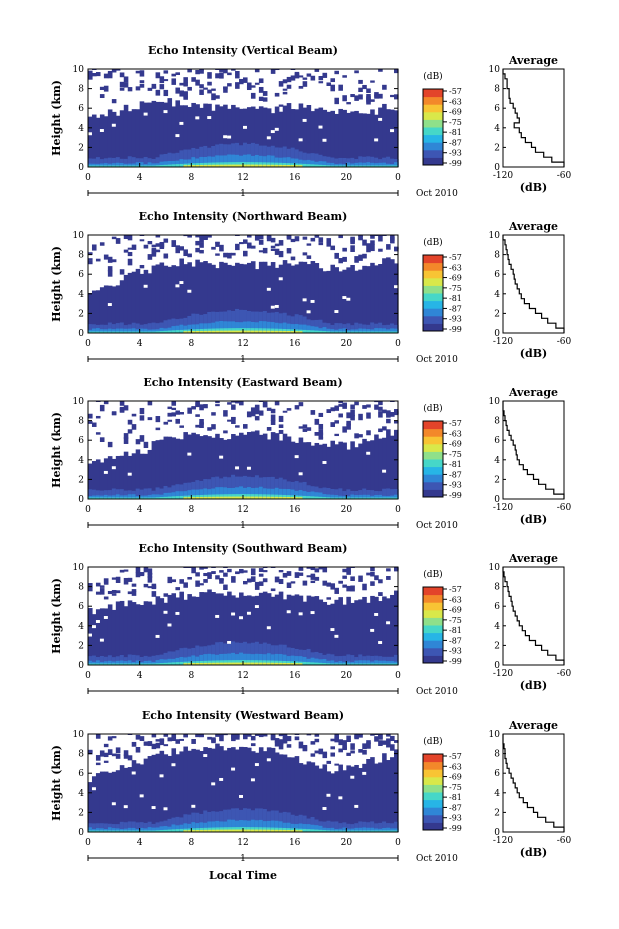 The image size is (619, 929). Describe the element at coordinates (191, 843) in the screenshot. I see `x-tick-label: 8` at that location.